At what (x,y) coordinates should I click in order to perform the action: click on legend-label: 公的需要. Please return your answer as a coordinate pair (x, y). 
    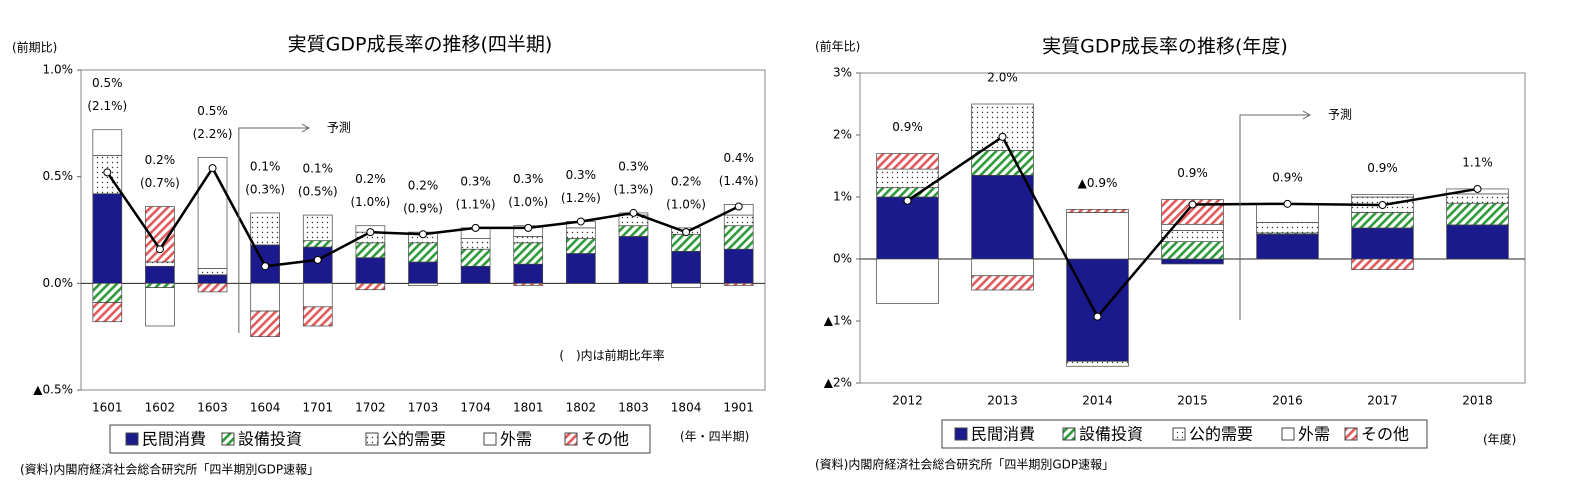
    Looking at the image, I should click on (414, 439).